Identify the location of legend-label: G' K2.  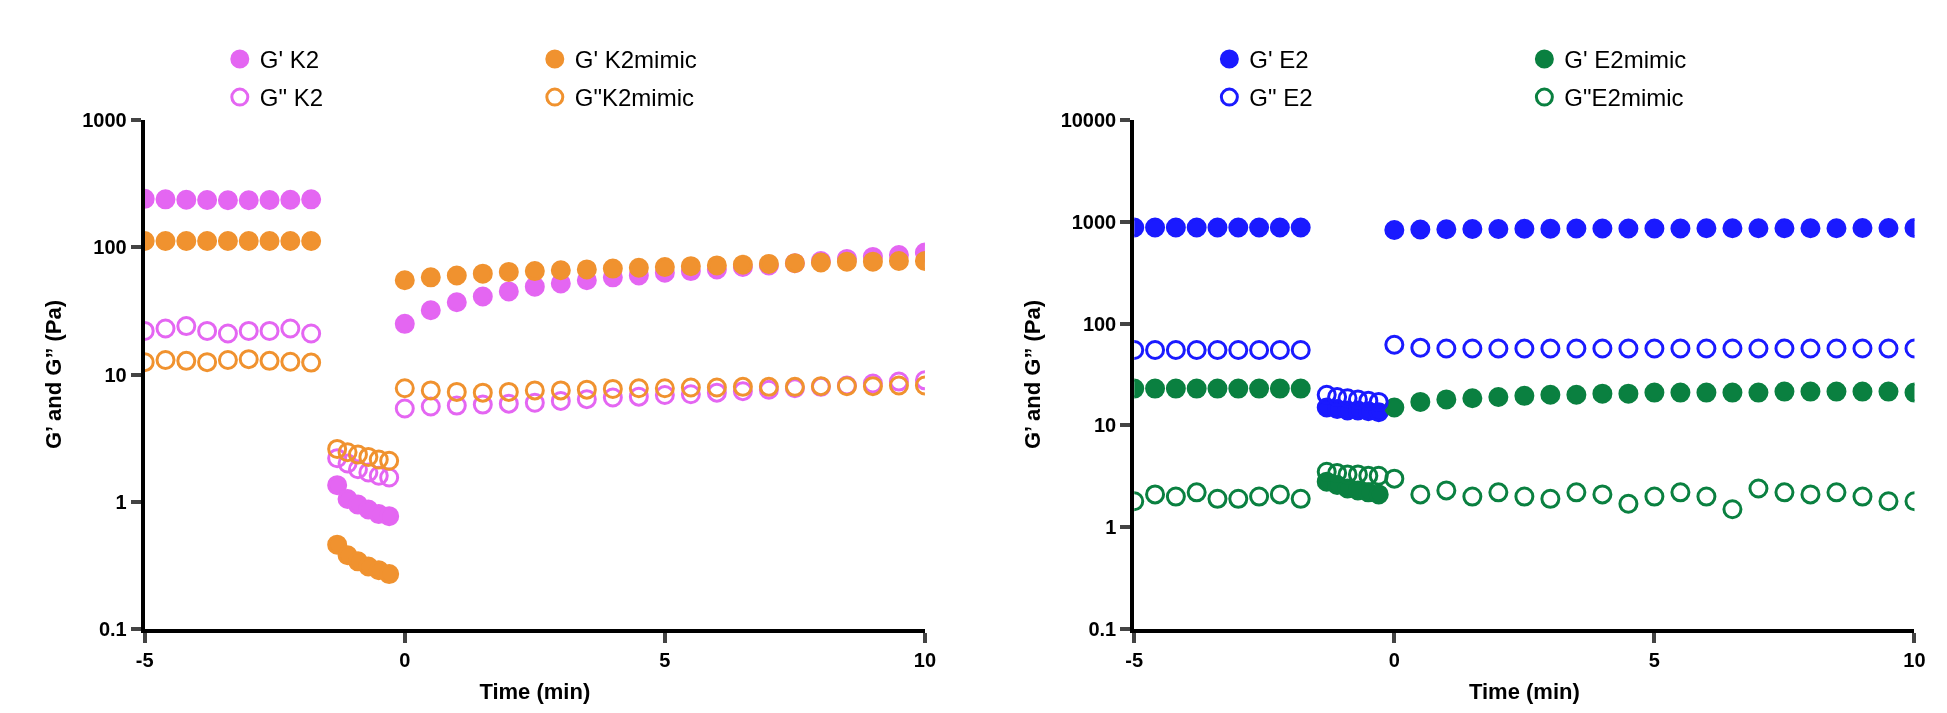
(289, 60).